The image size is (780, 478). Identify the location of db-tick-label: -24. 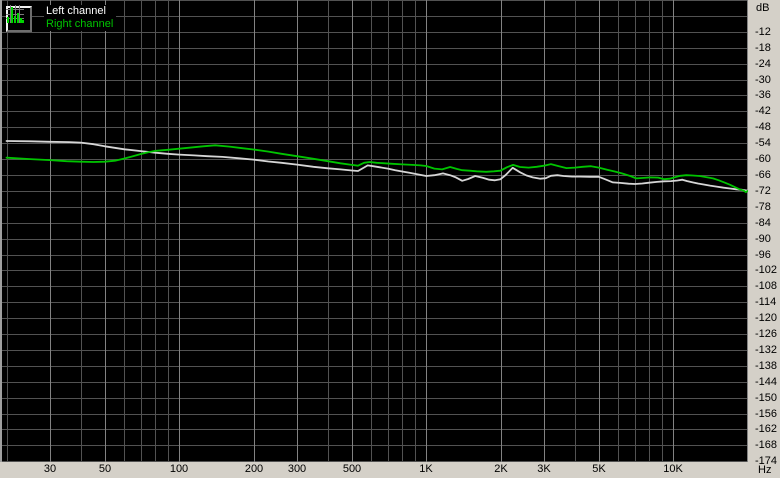
(763, 63).